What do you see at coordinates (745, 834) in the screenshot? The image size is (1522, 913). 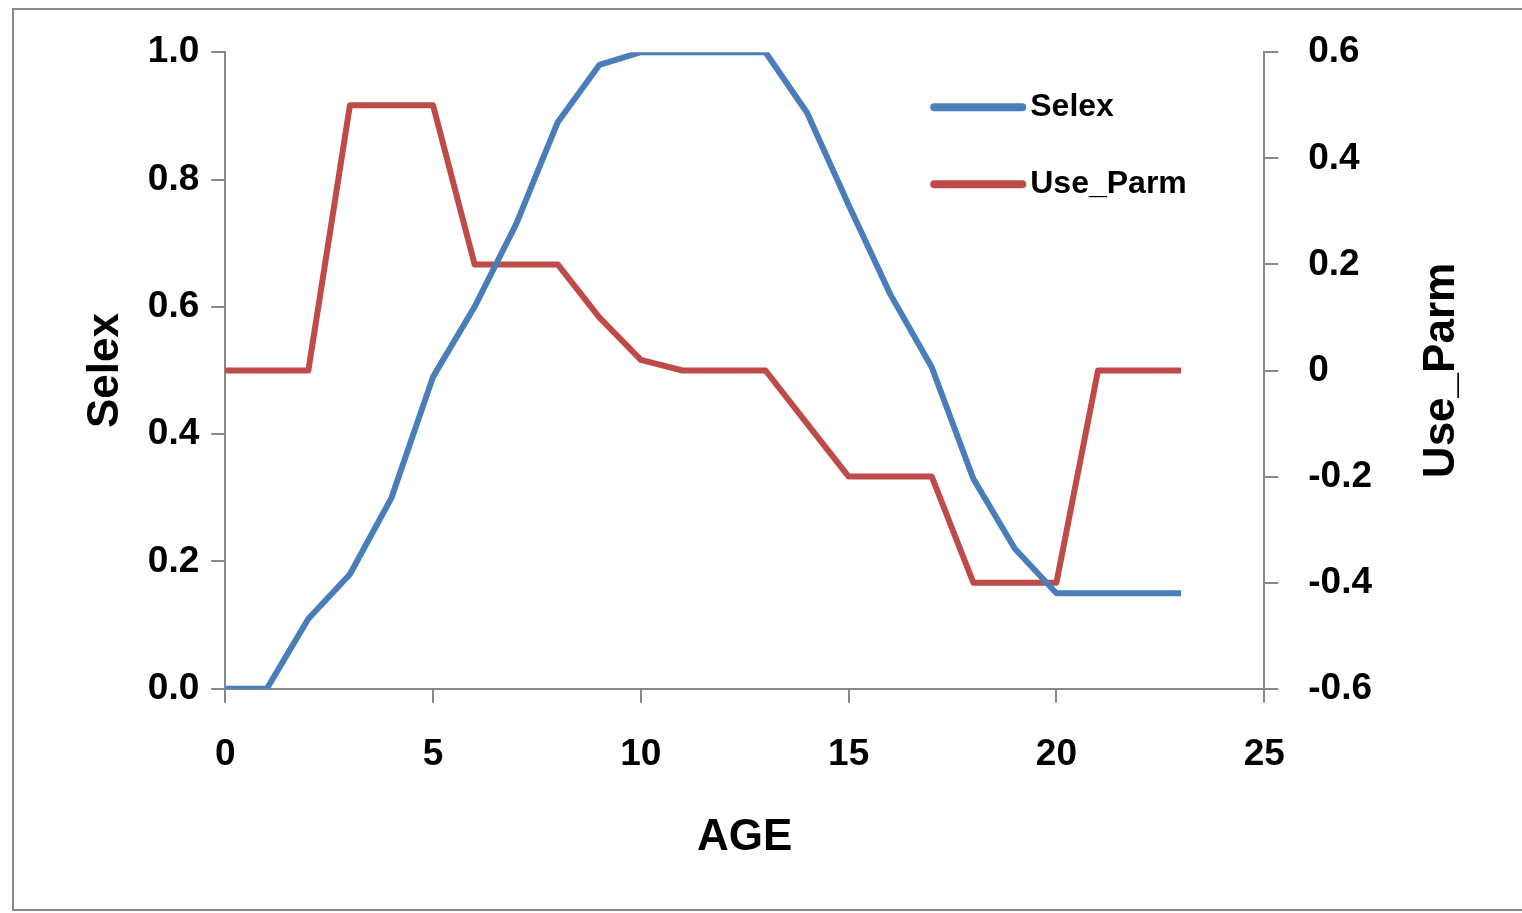 I see `x-axis-title: AGE` at bounding box center [745, 834].